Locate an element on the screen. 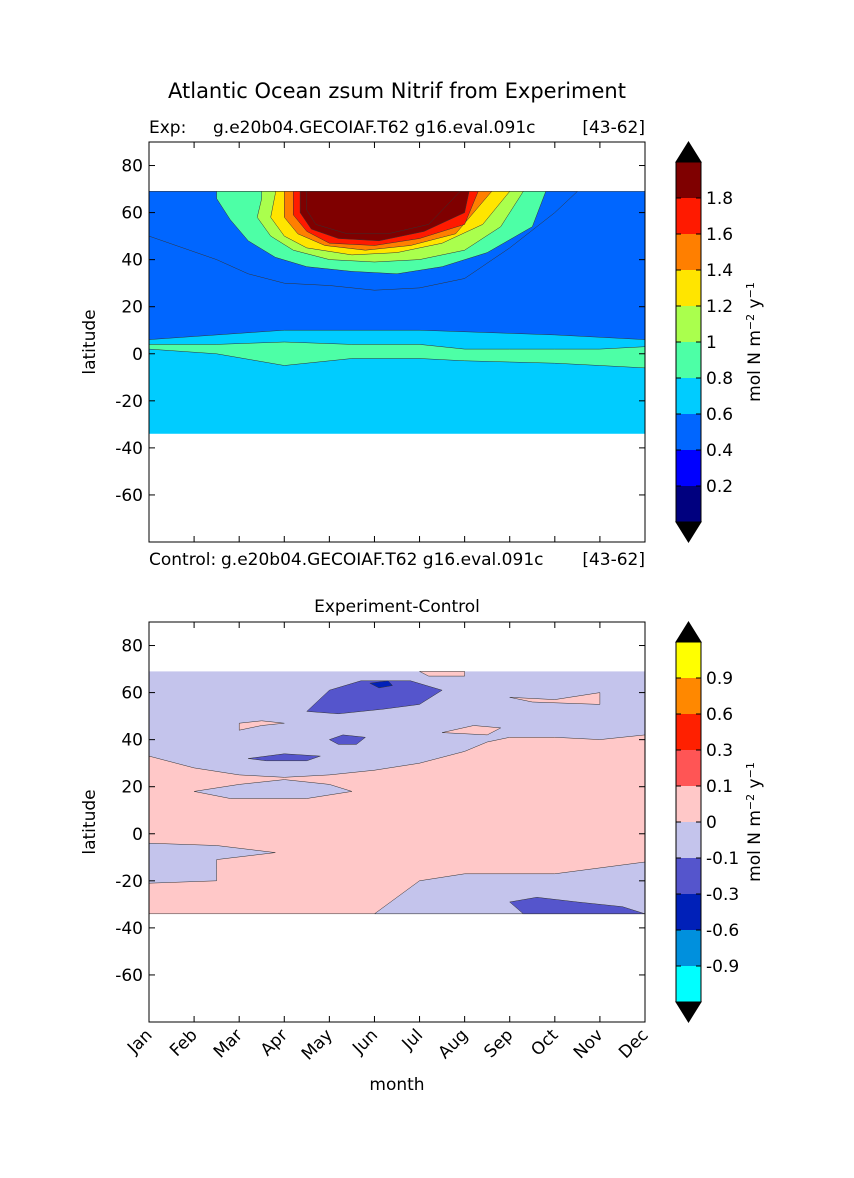 The width and height of the screenshot is (854, 1178). colorbar-tick-label: 1.4 is located at coordinates (719, 271).